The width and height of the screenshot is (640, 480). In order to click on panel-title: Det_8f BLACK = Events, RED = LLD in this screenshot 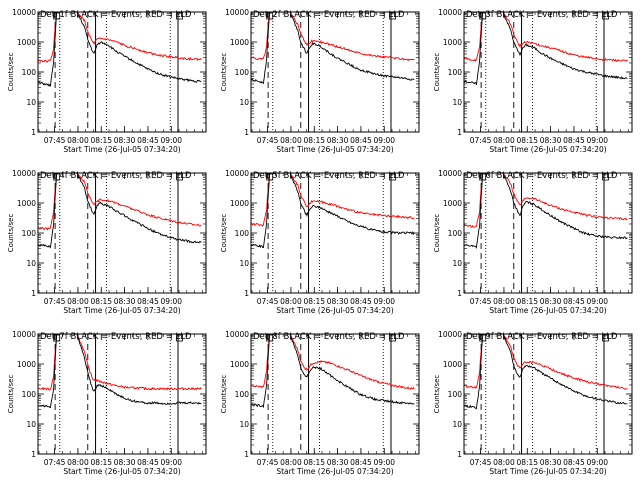, I will do `click(329, 337)`.